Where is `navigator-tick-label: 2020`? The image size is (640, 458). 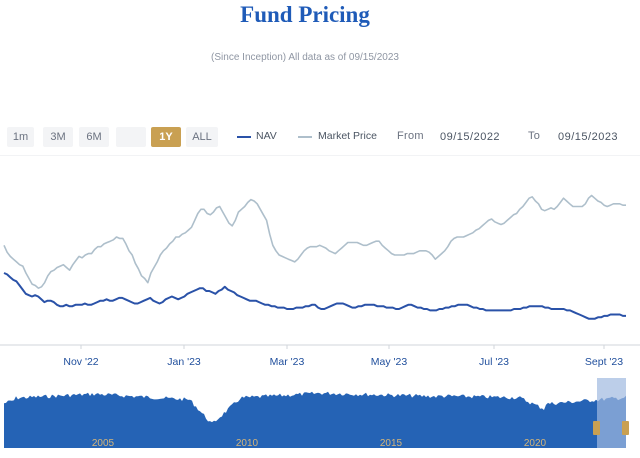
navigator-tick-label: 2020 is located at coordinates (535, 443).